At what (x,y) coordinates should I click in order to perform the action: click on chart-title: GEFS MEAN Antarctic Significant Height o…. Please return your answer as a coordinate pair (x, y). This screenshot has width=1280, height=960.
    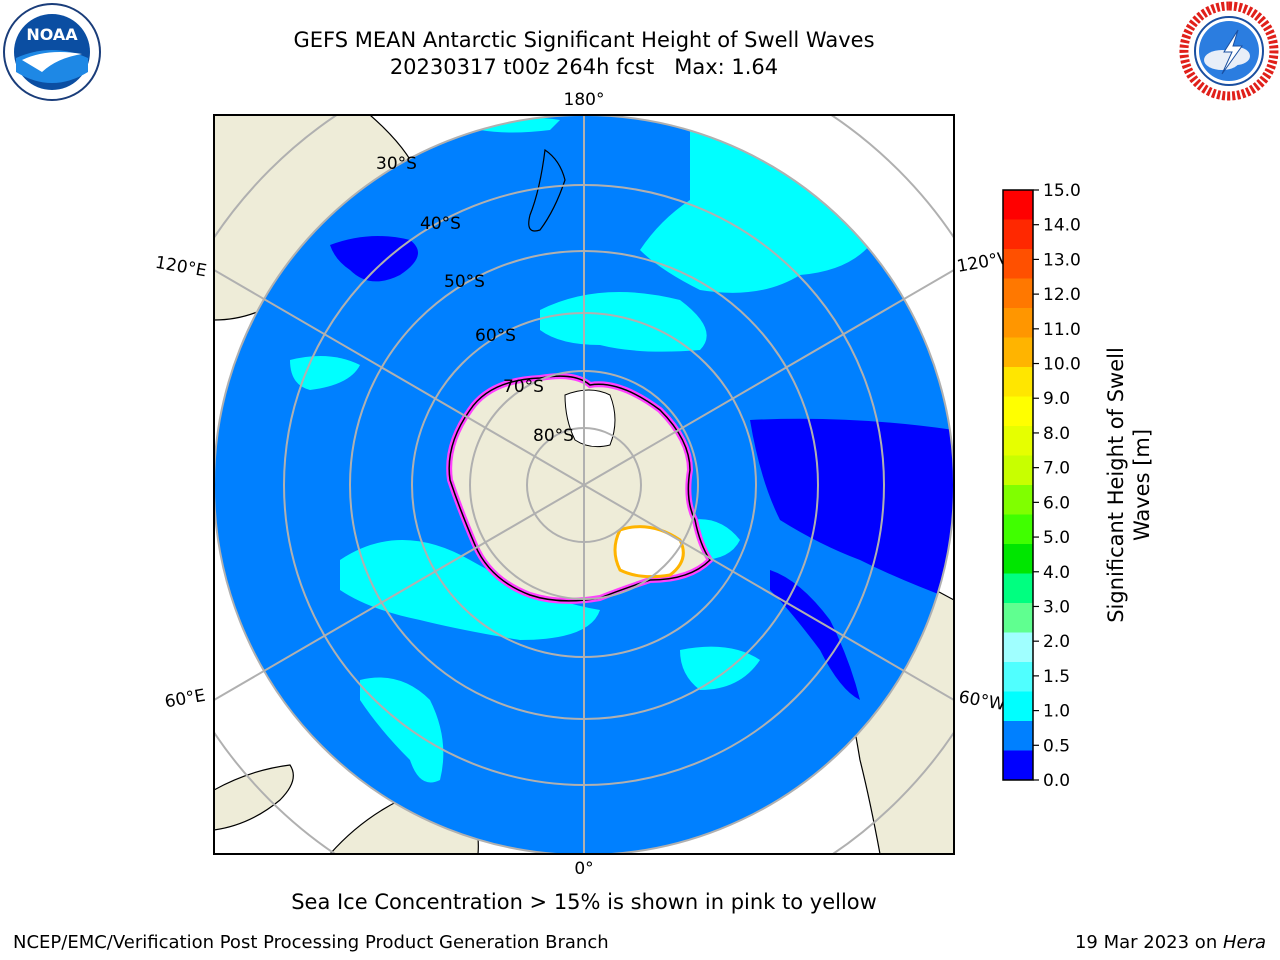
    Looking at the image, I should click on (584, 40).